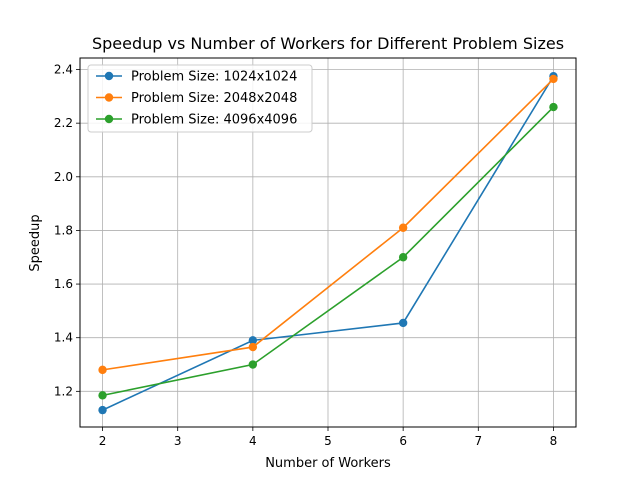 The height and width of the screenshot is (480, 640). What do you see at coordinates (403, 441) in the screenshot?
I see `x-tick-label: 6` at bounding box center [403, 441].